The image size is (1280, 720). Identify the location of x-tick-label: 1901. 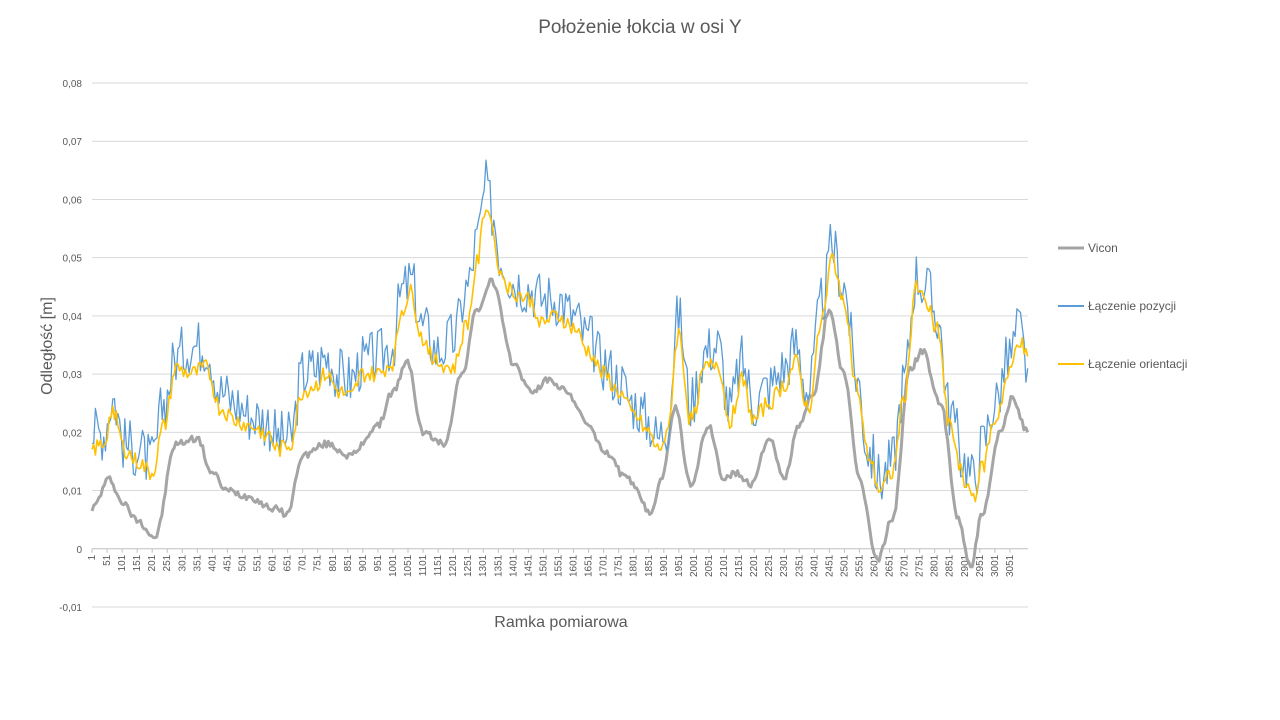
(664, 565).